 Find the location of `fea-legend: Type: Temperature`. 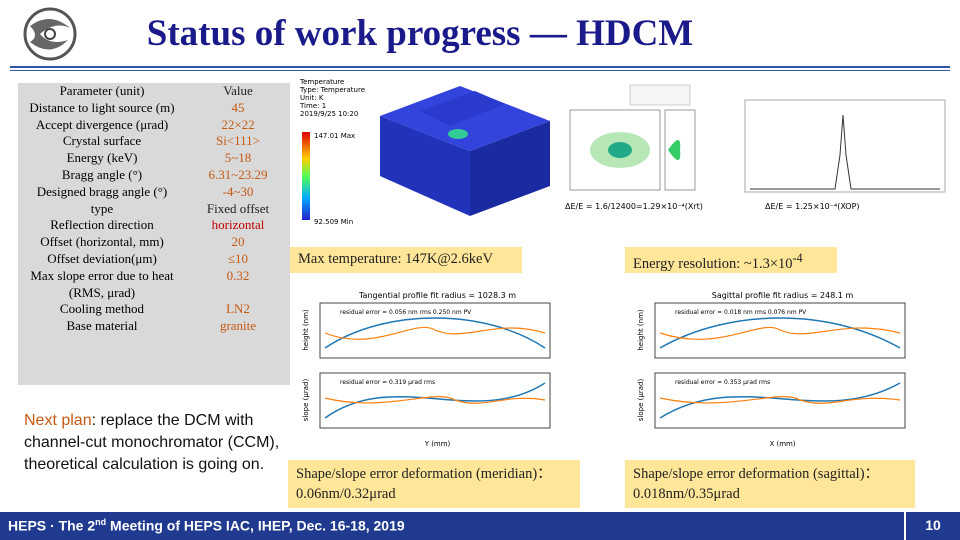

fea-legend: Type: Temperature is located at coordinates (332, 90).